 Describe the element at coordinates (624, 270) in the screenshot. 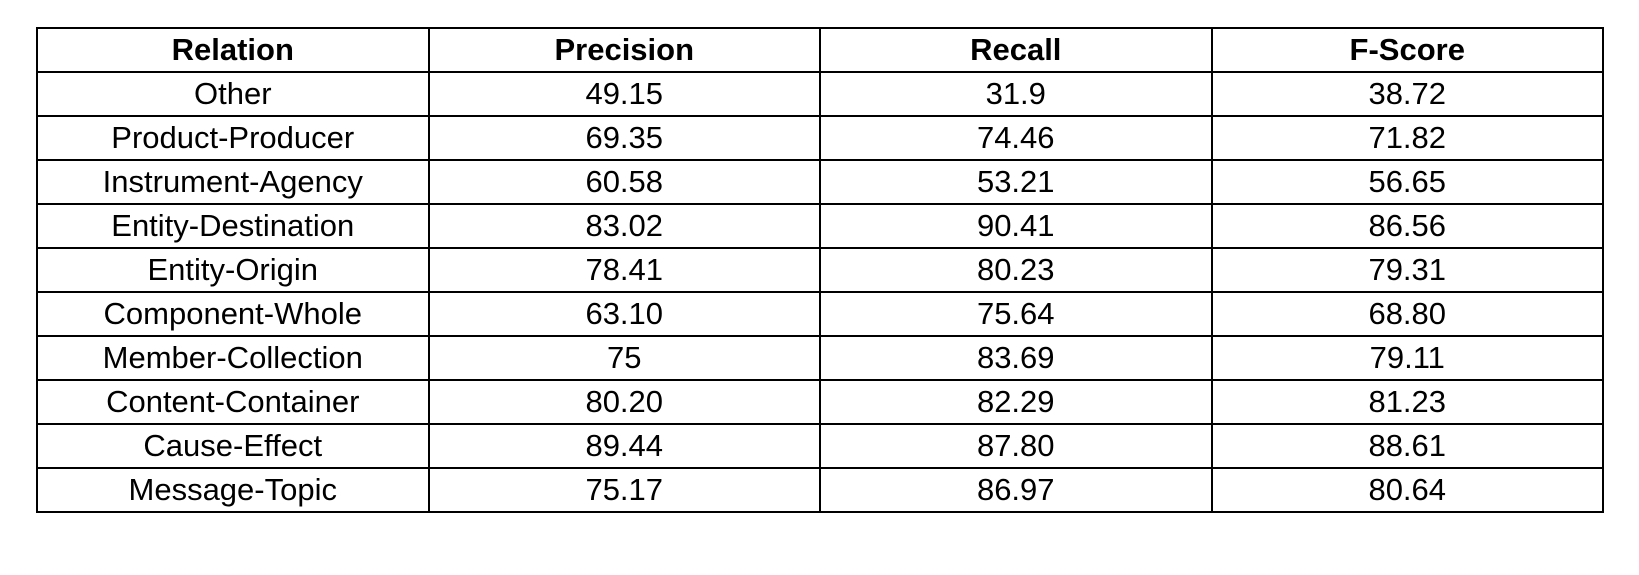

I see `precision-cell: 78.41` at that location.